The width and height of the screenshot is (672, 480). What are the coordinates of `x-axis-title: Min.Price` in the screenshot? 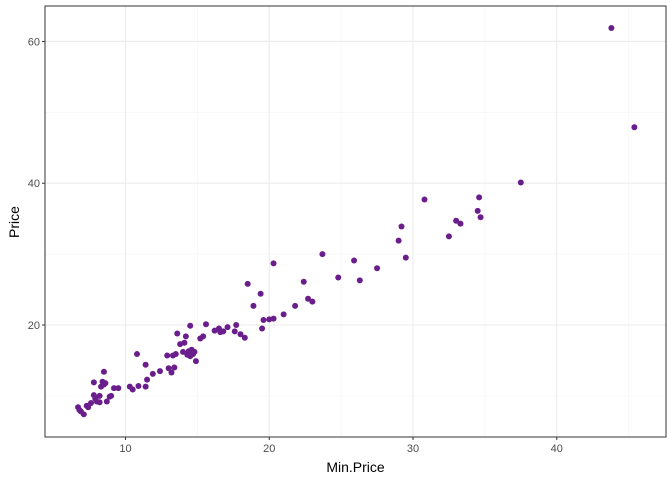 It's located at (355, 467).